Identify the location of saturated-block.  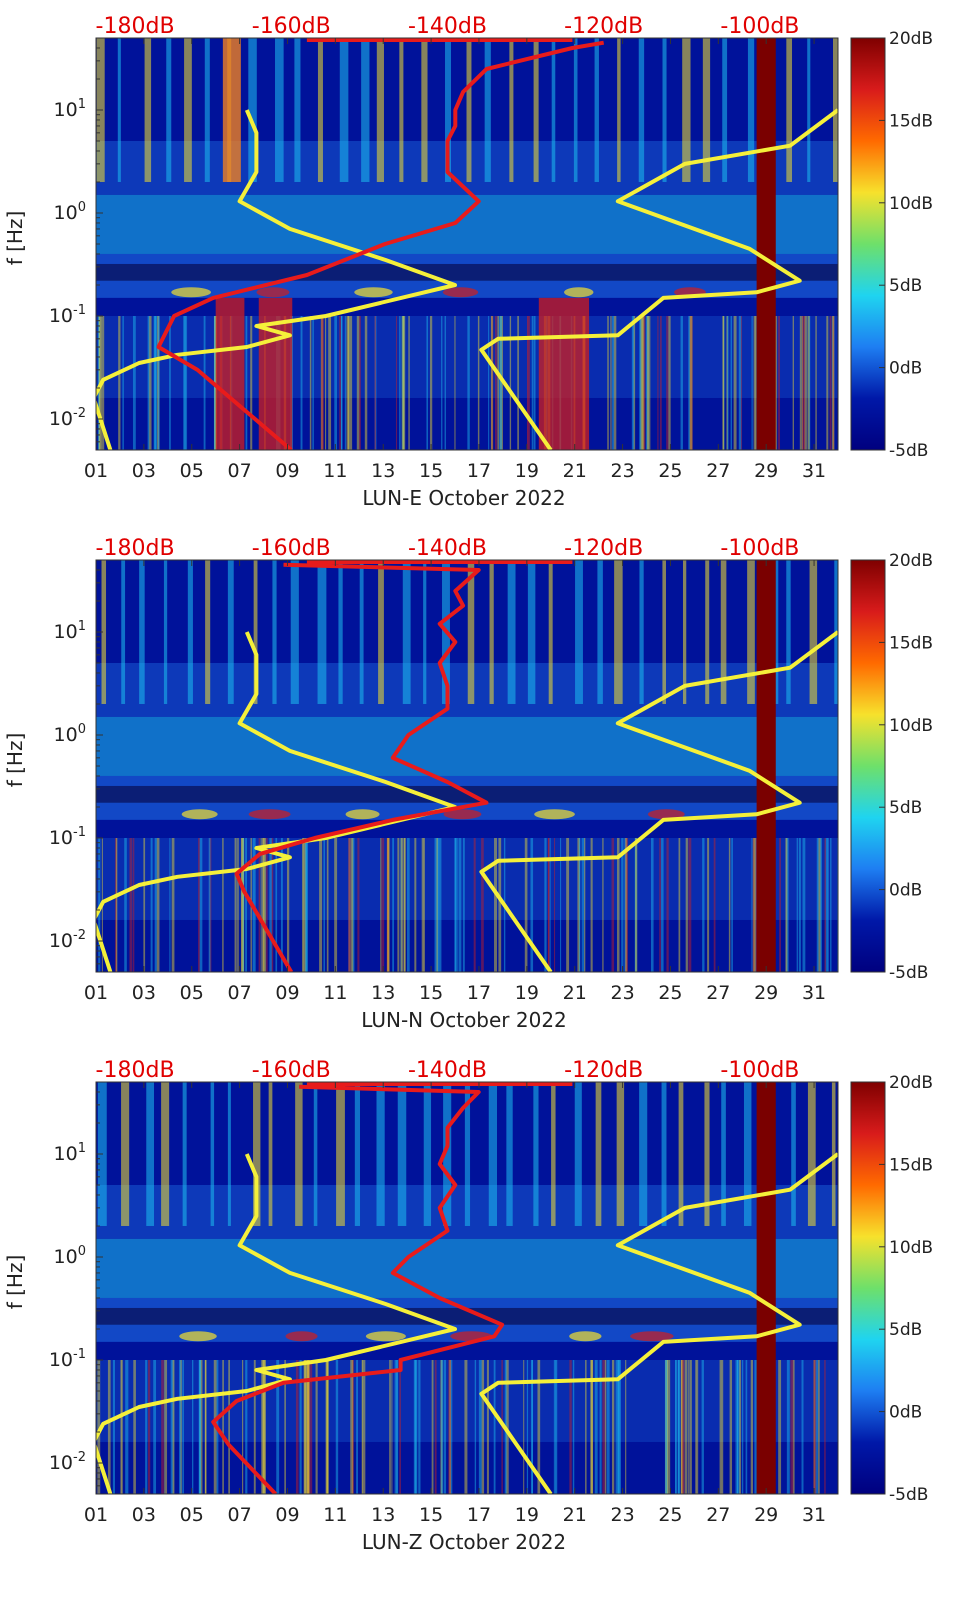
(564, 373).